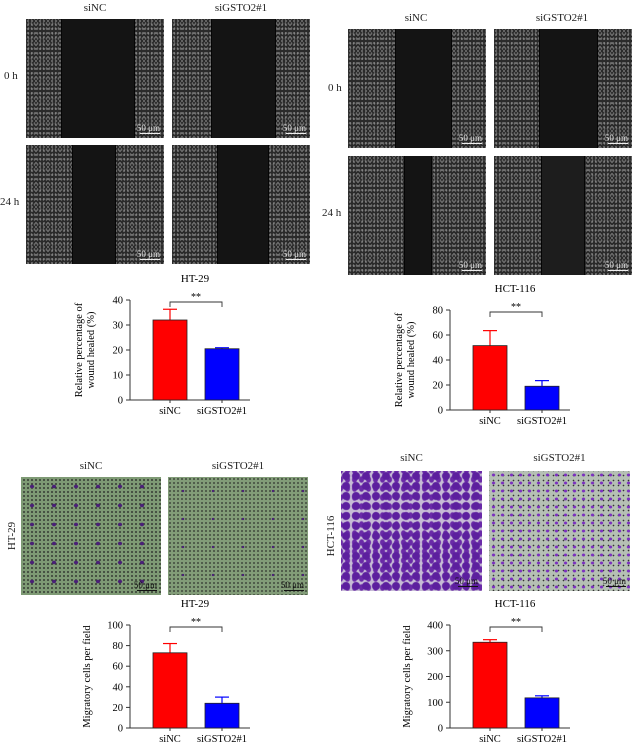  Describe the element at coordinates (118, 376) in the screenshot. I see `y-tick-label: 10` at that location.